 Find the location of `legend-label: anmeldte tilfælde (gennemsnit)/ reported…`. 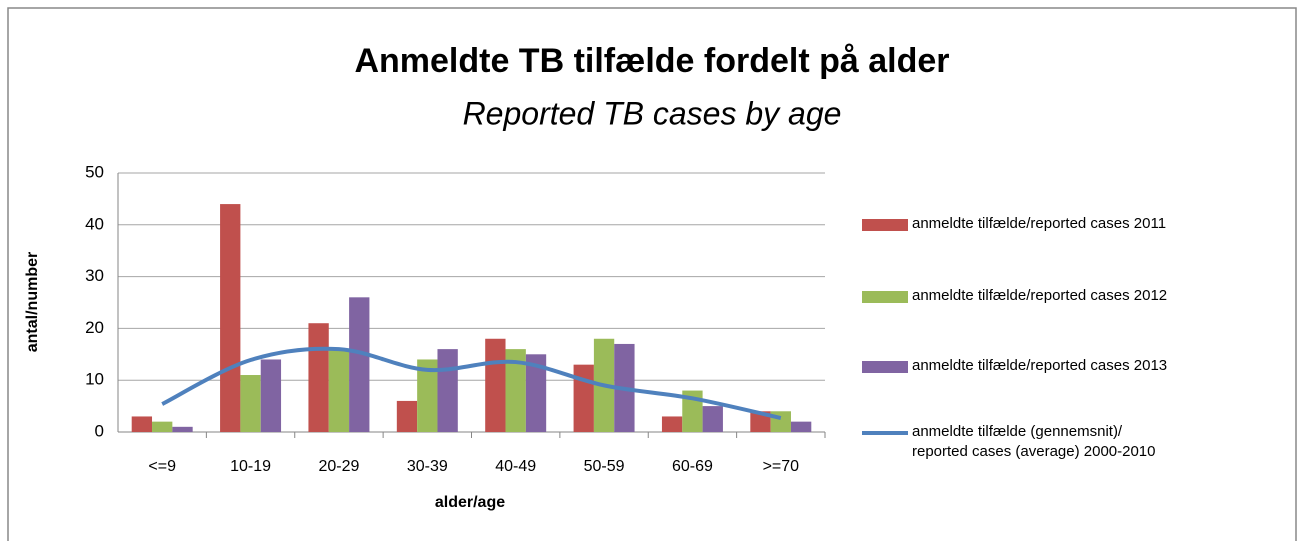

legend-label: anmeldte tilfælde (gennemsnit)/ reported… is located at coordinates (1034, 441).